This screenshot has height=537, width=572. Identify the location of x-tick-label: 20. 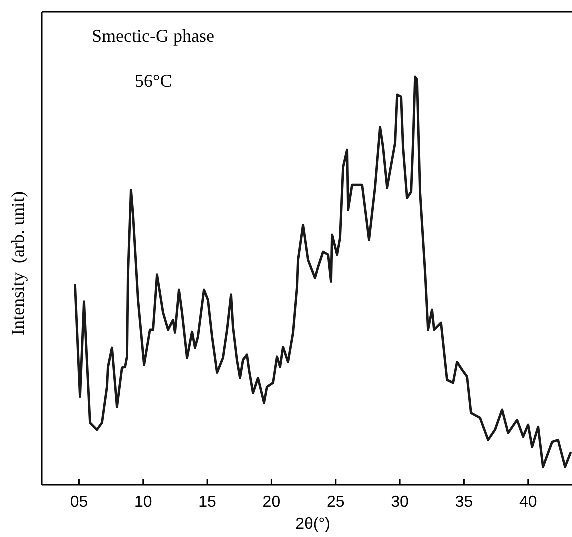
(271, 502).